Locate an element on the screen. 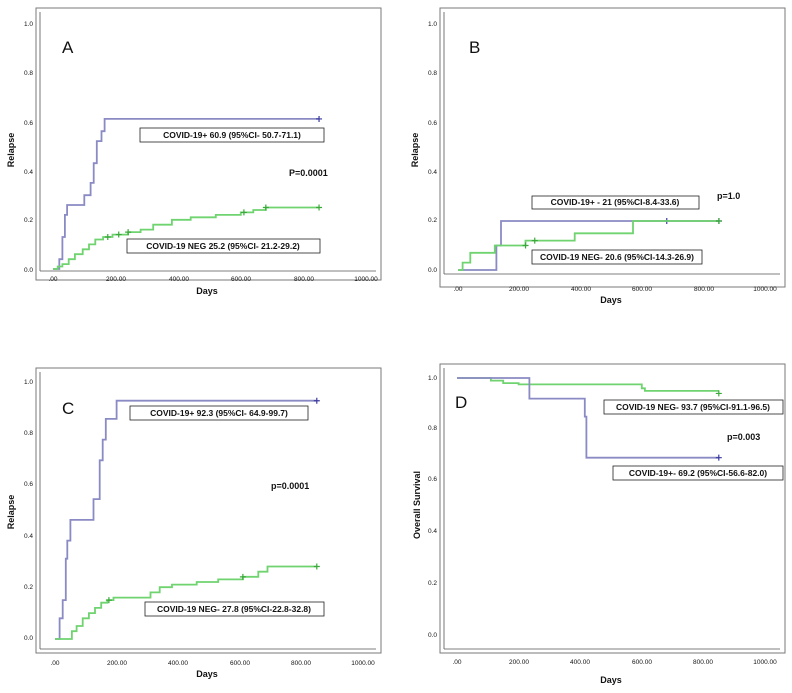 This screenshot has height=693, width=792. panel-a-x-tick: 800.00 is located at coordinates (304, 279).